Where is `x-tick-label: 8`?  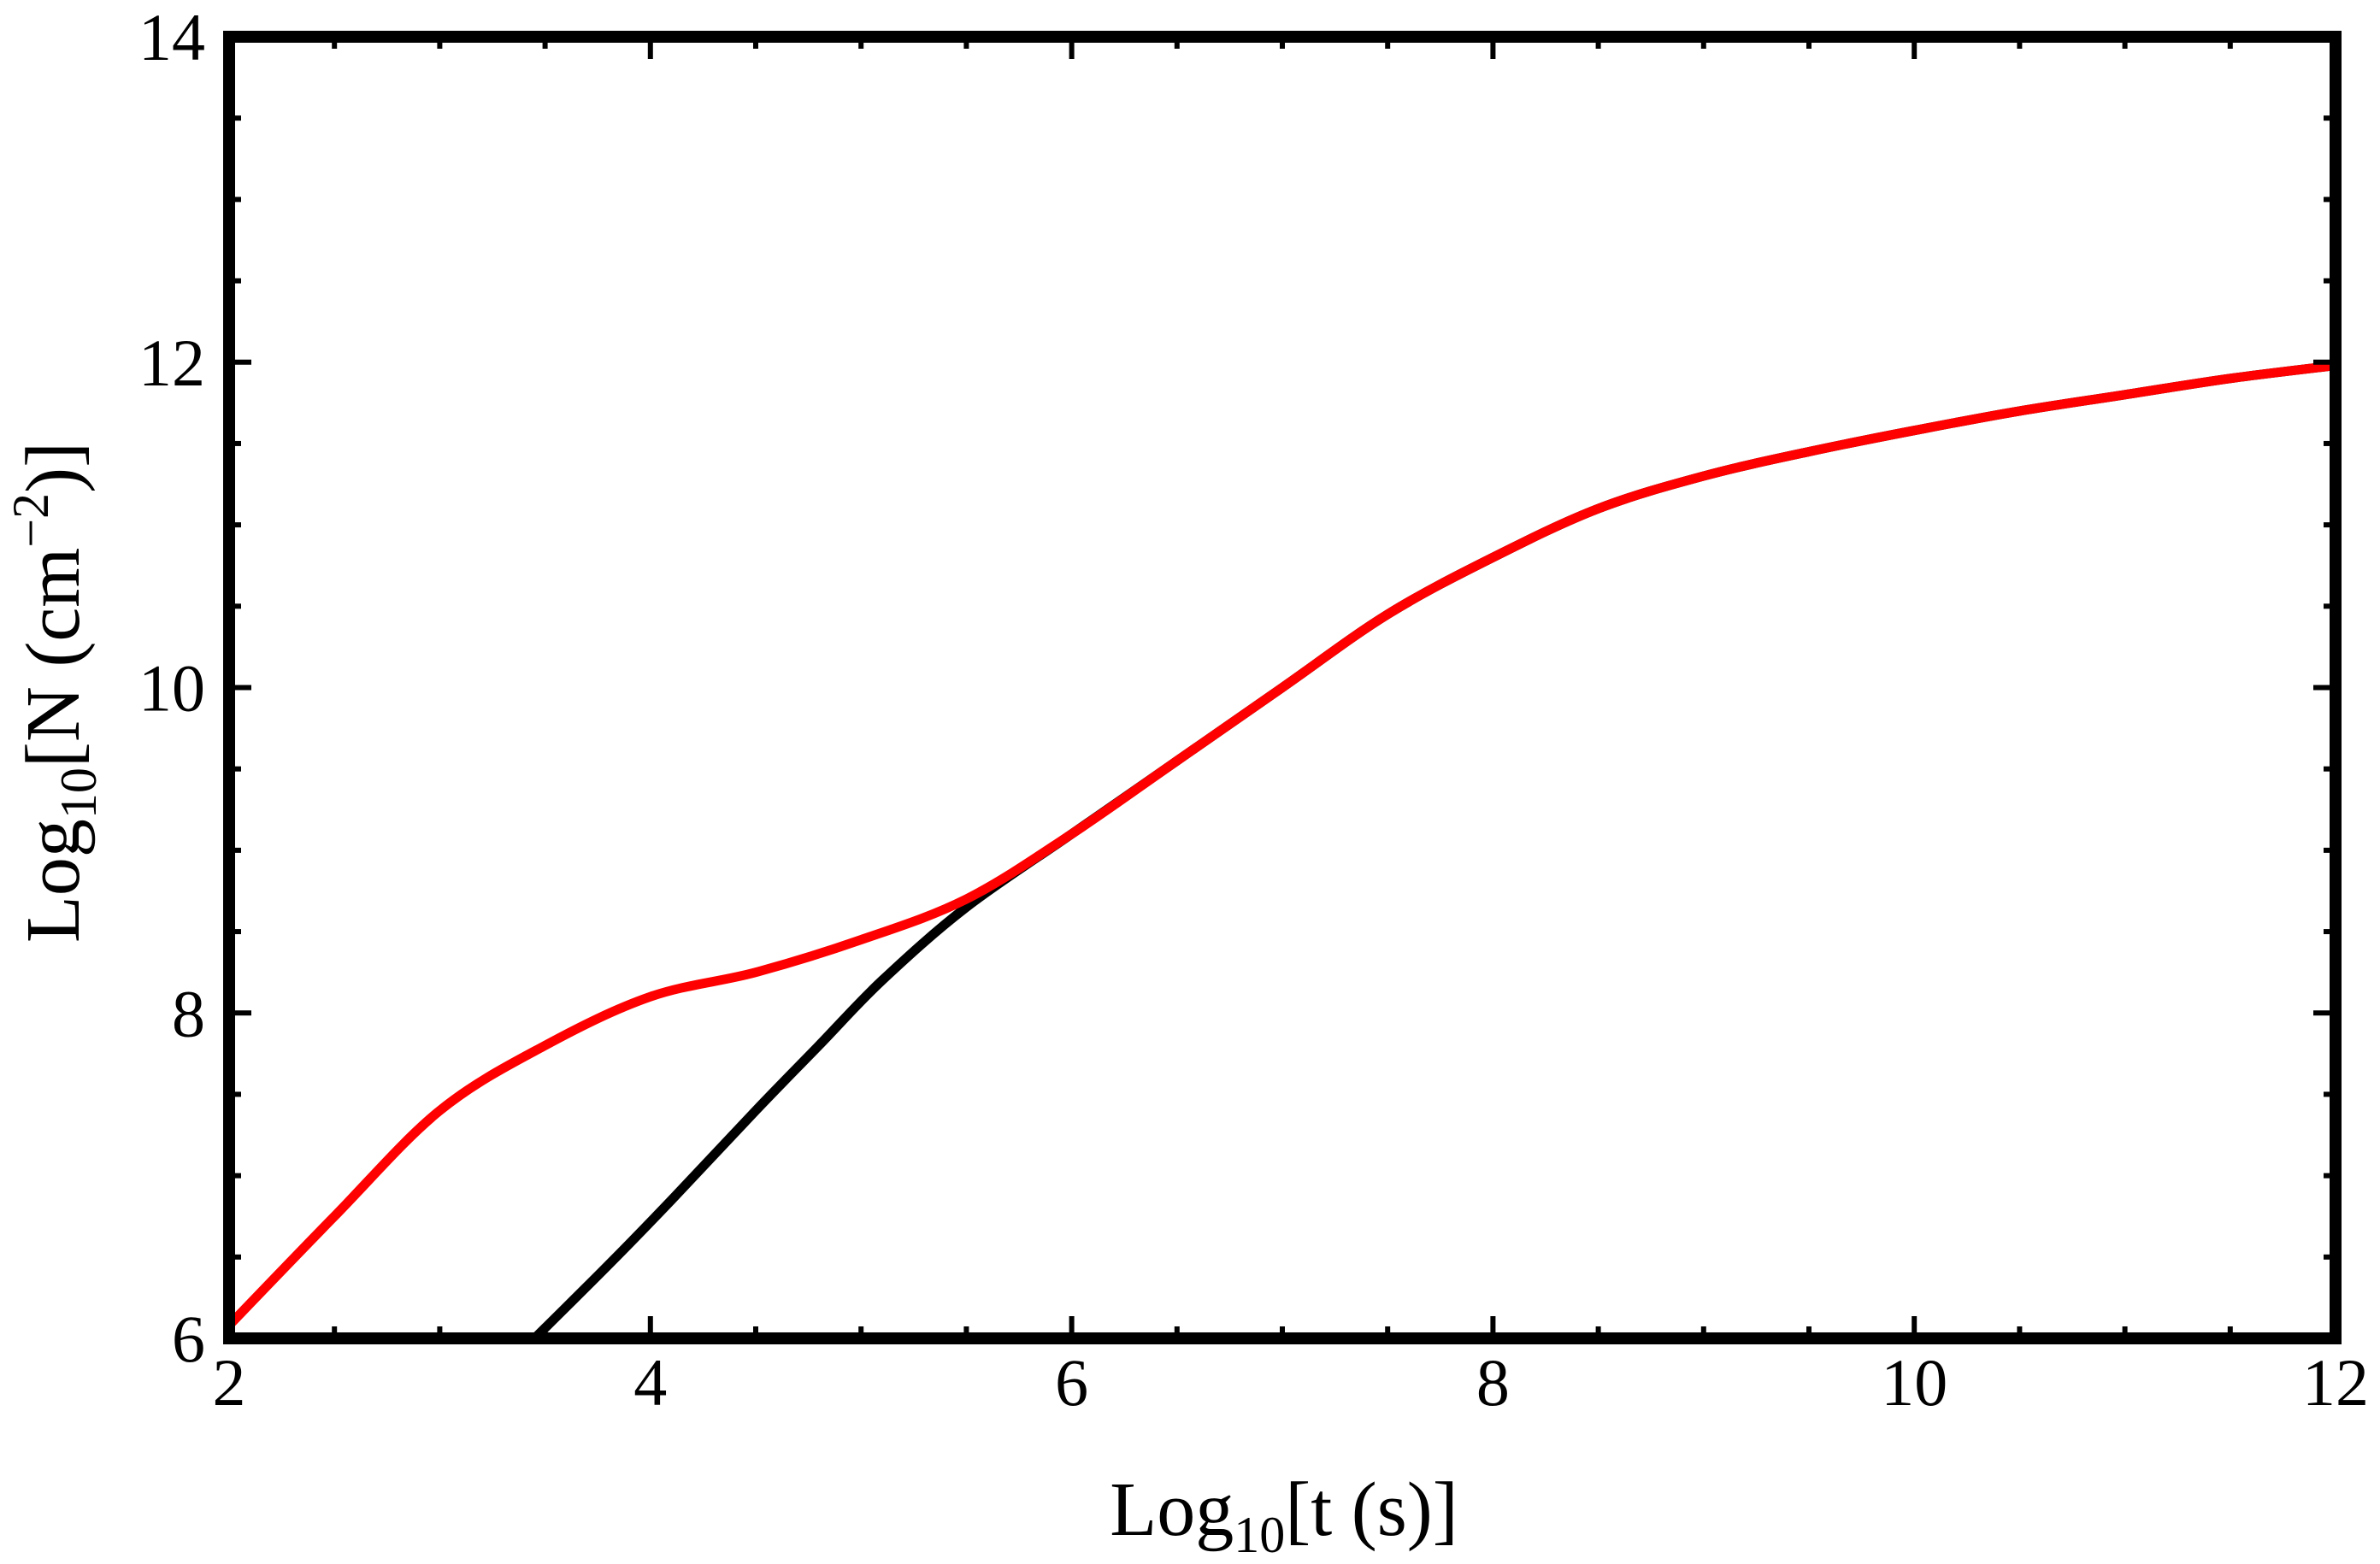
x-tick-label: 8 is located at coordinates (1493, 1382).